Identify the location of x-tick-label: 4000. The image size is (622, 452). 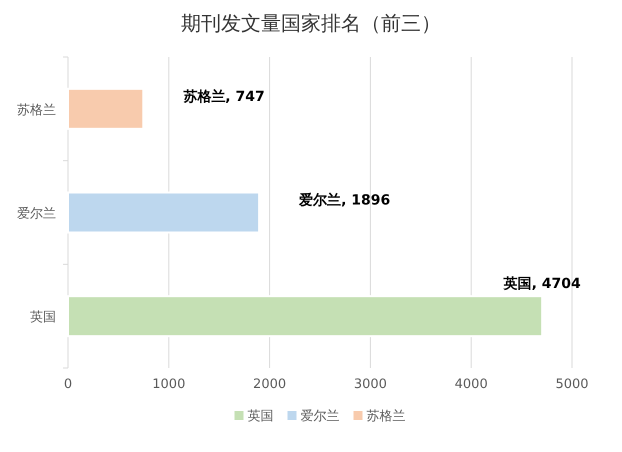
(471, 384).